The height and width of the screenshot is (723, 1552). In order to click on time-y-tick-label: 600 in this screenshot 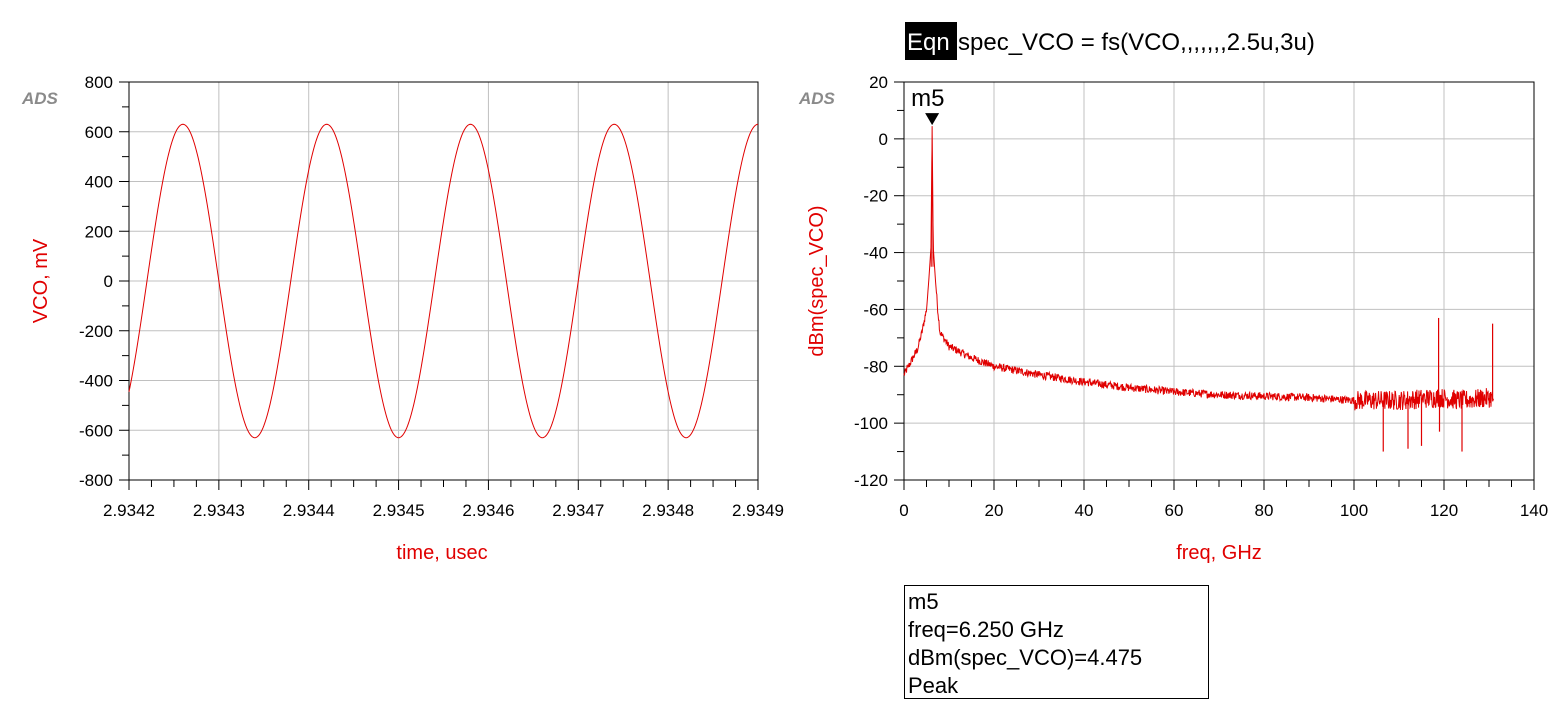, I will do `click(99, 132)`.